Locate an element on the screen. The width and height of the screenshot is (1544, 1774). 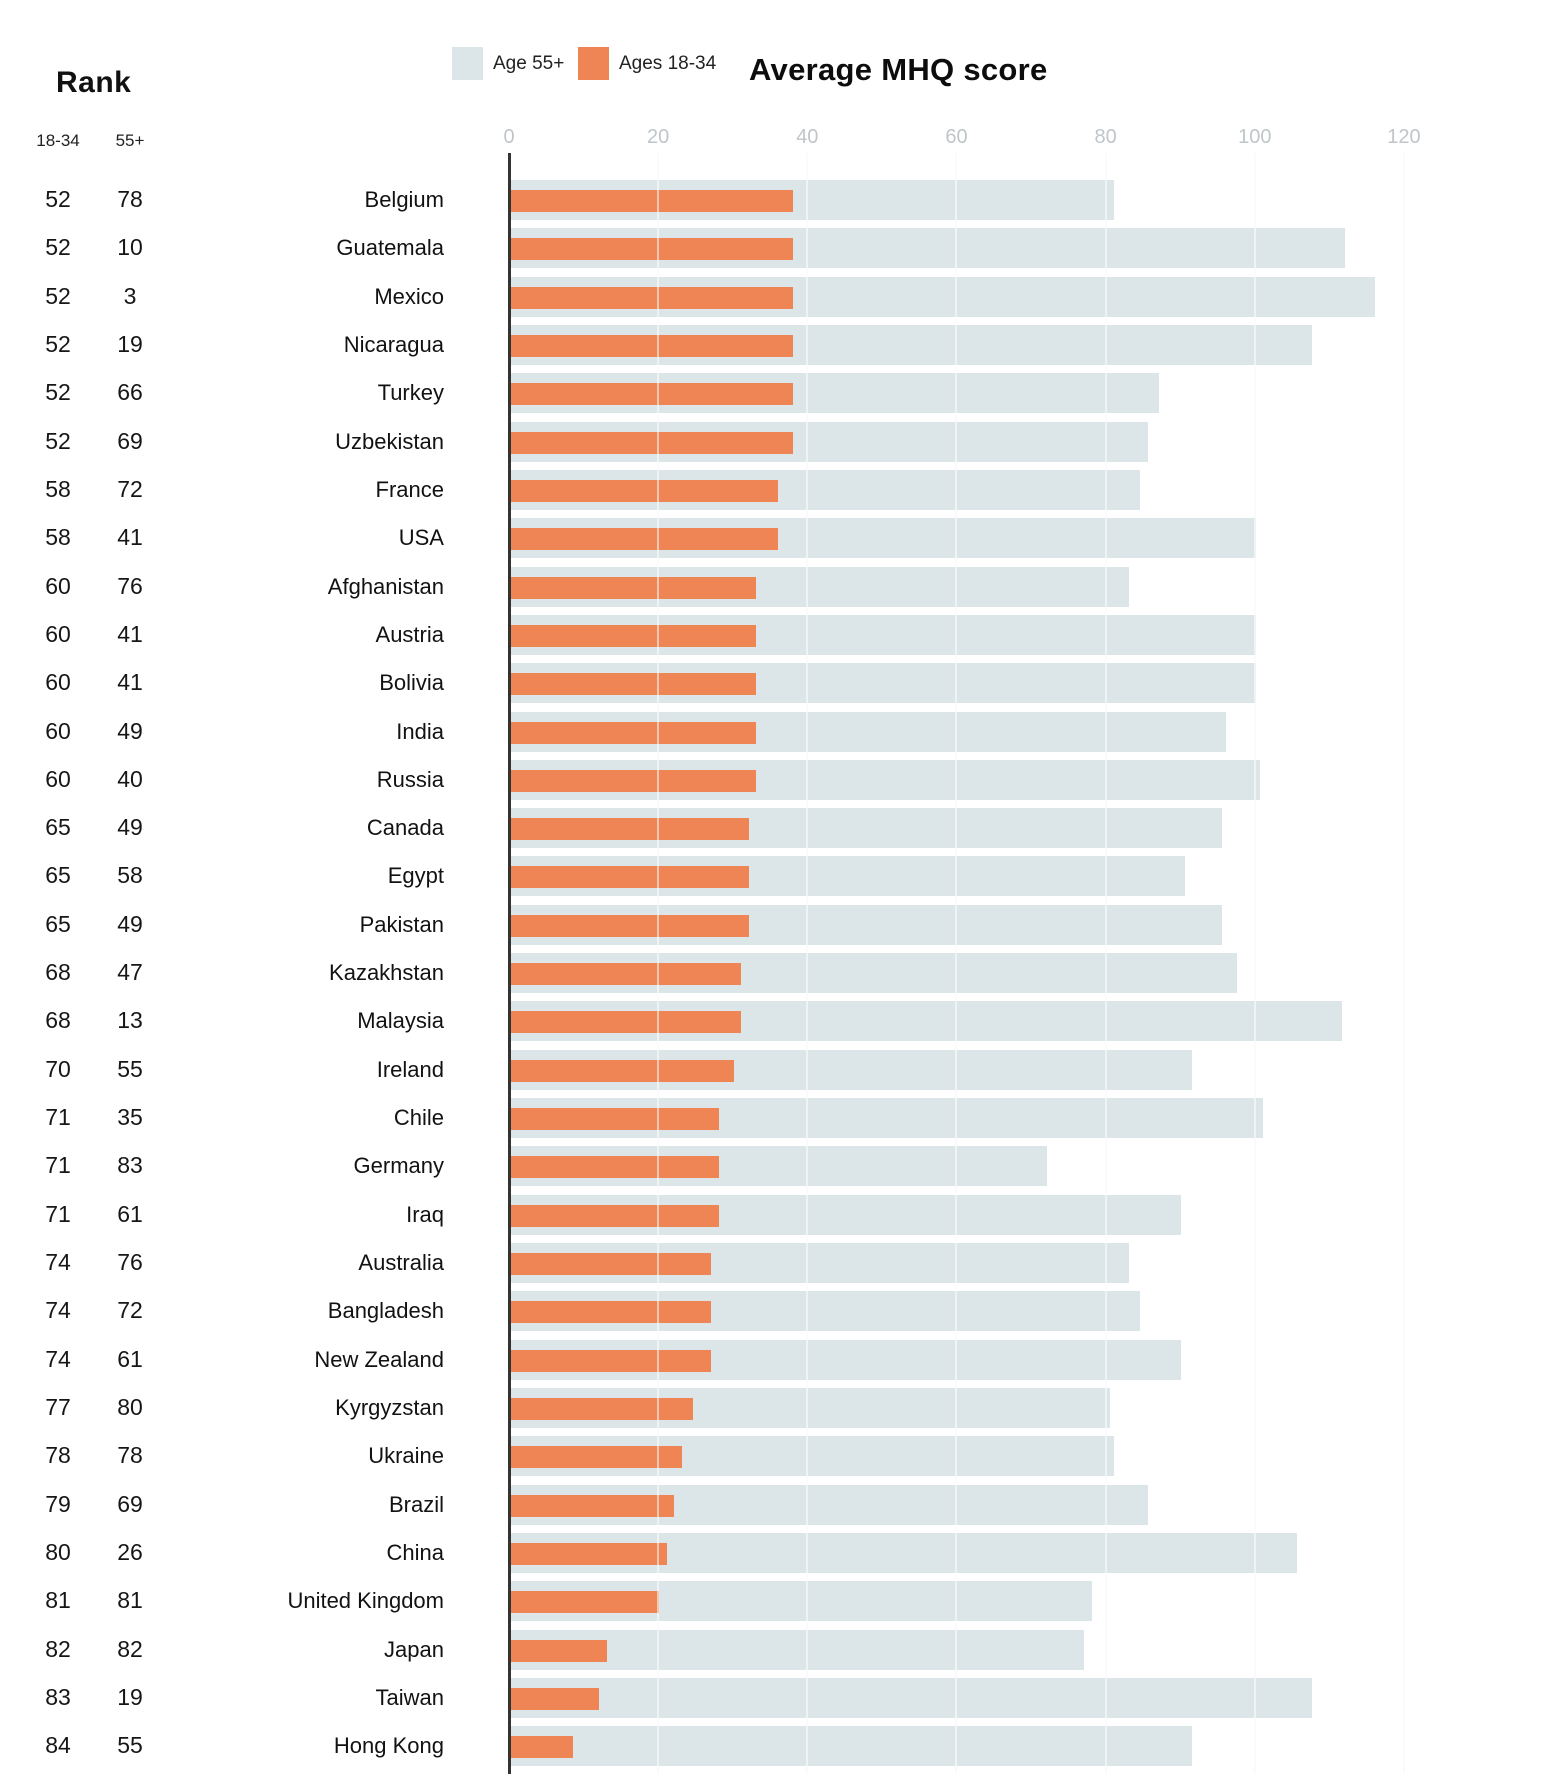
x-axis-tick-100: 100 is located at coordinates (1255, 137).